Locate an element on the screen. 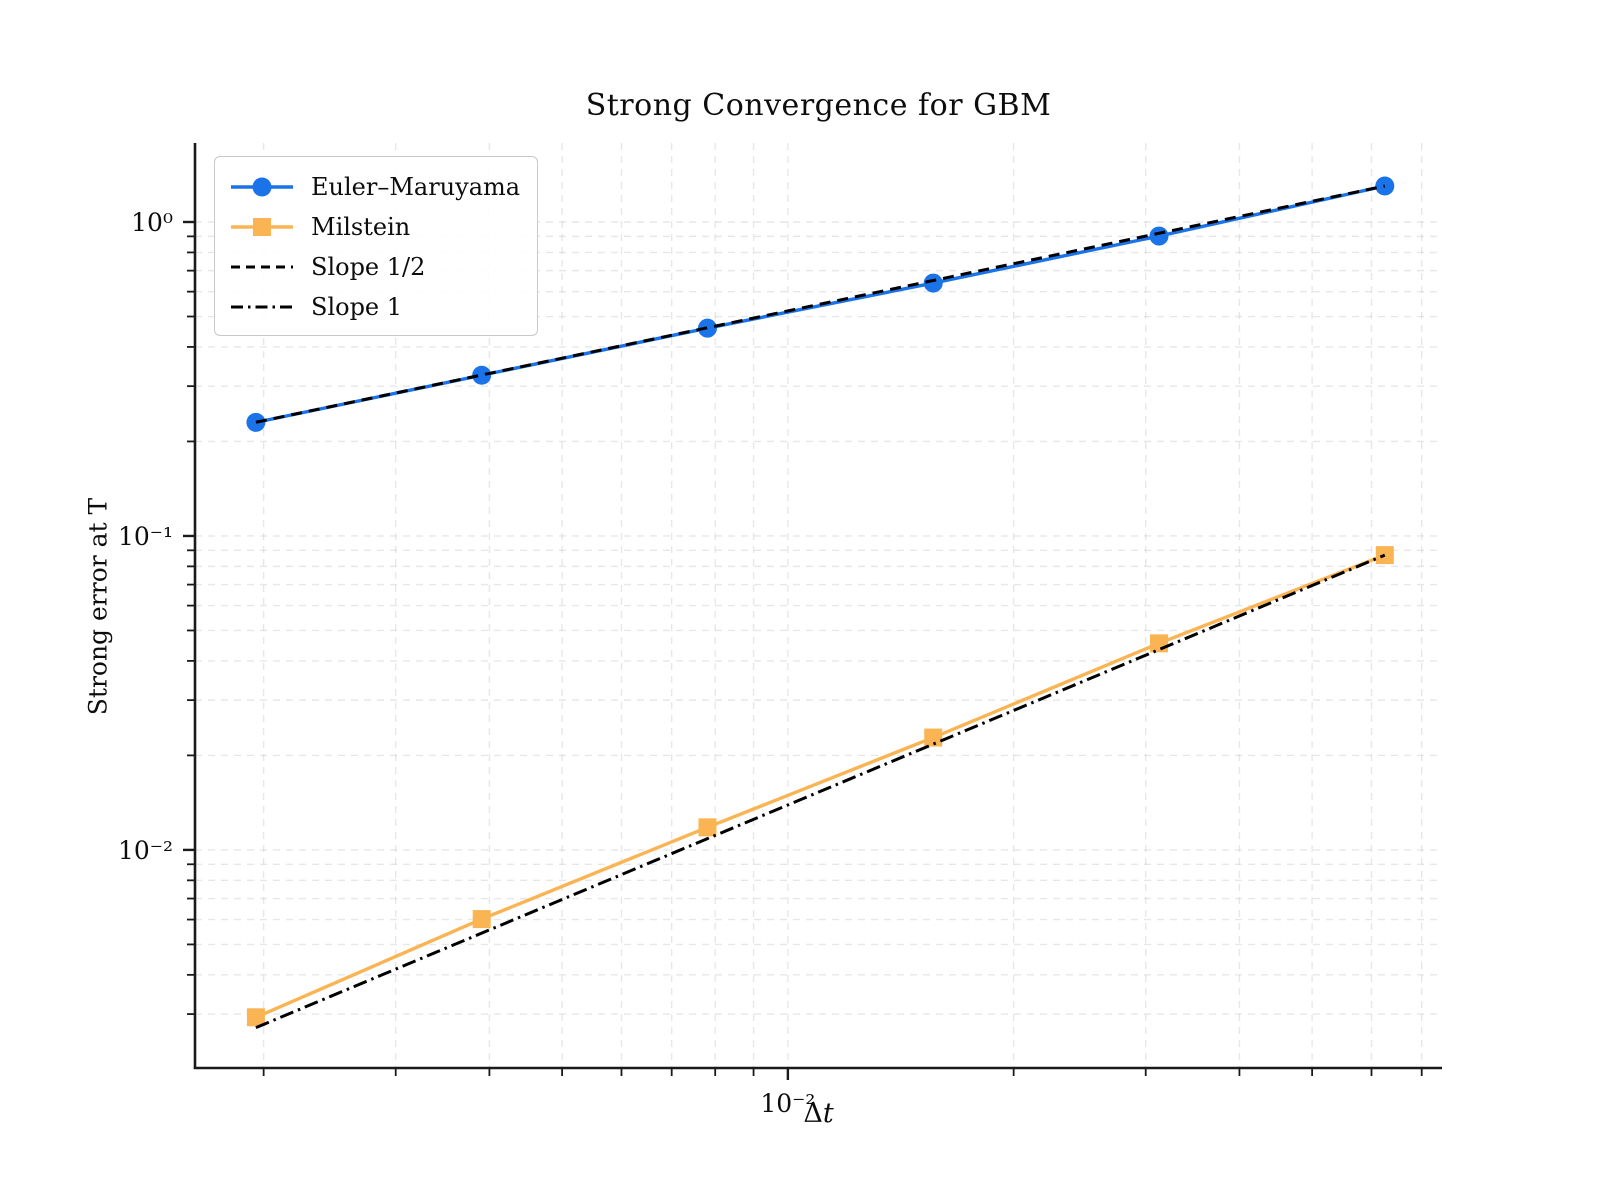 The image size is (1600, 1200). y-tick-label: 10⁻¹ is located at coordinates (145, 536).